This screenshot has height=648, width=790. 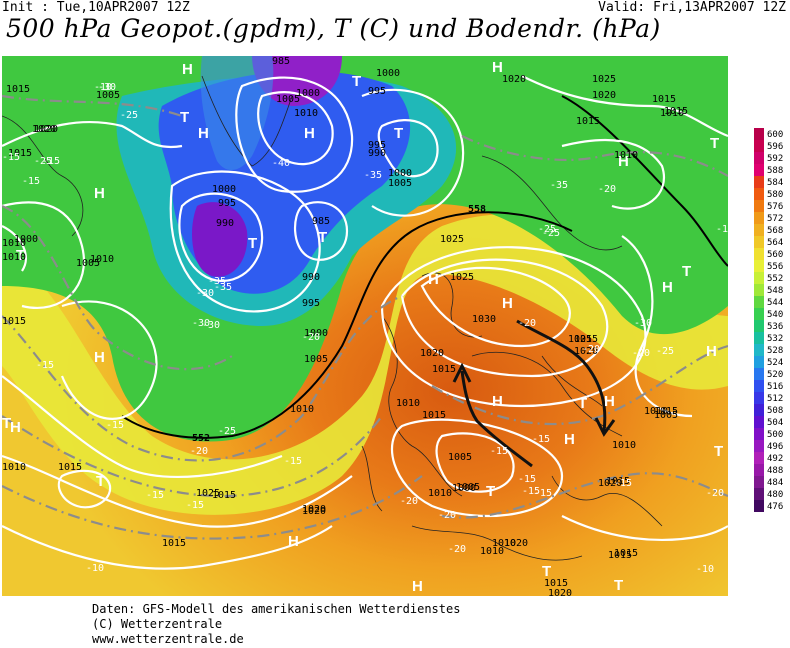 I want to click on legend-tick-label: 488, so click(x=775, y=471).